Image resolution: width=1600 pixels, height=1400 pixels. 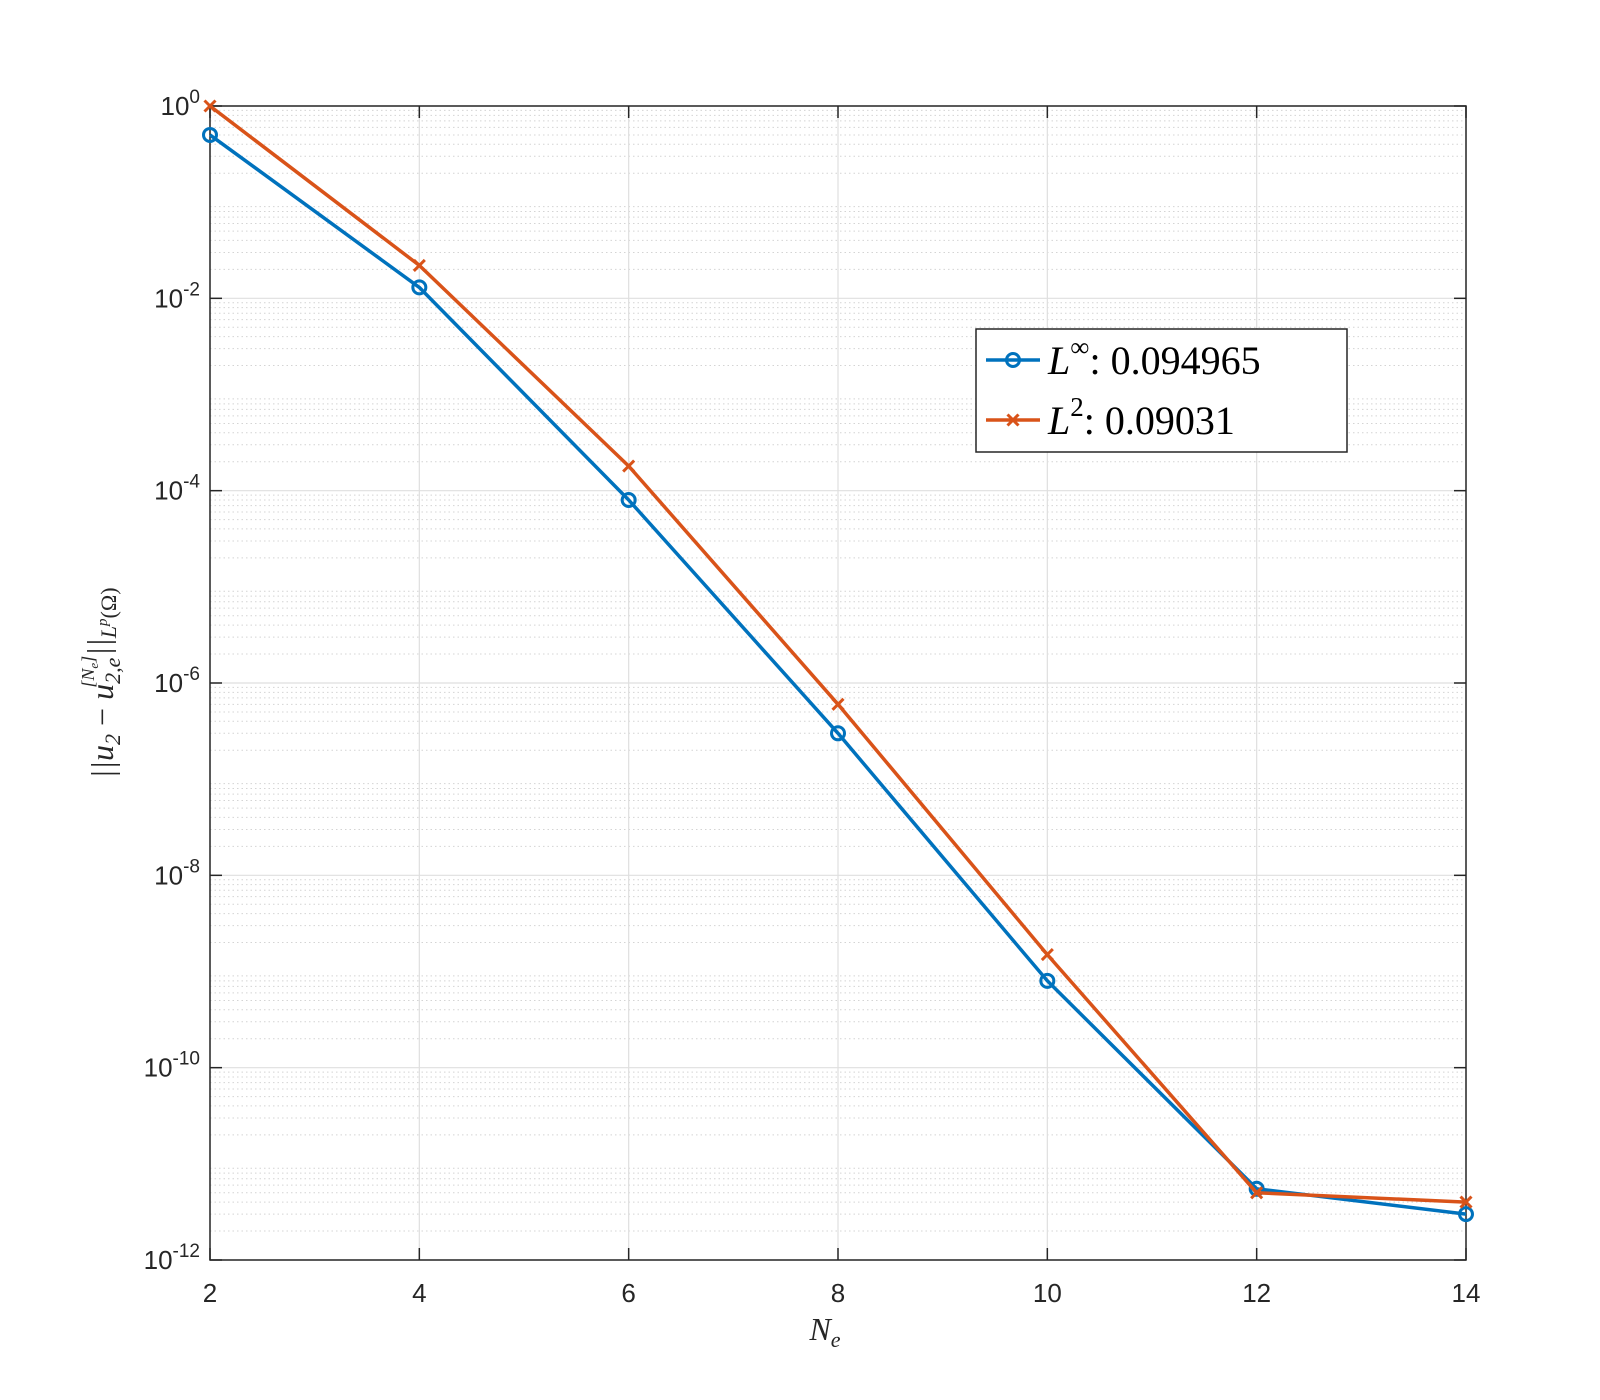 What do you see at coordinates (419, 1293) in the screenshot?
I see `x-tick-label: 4` at bounding box center [419, 1293].